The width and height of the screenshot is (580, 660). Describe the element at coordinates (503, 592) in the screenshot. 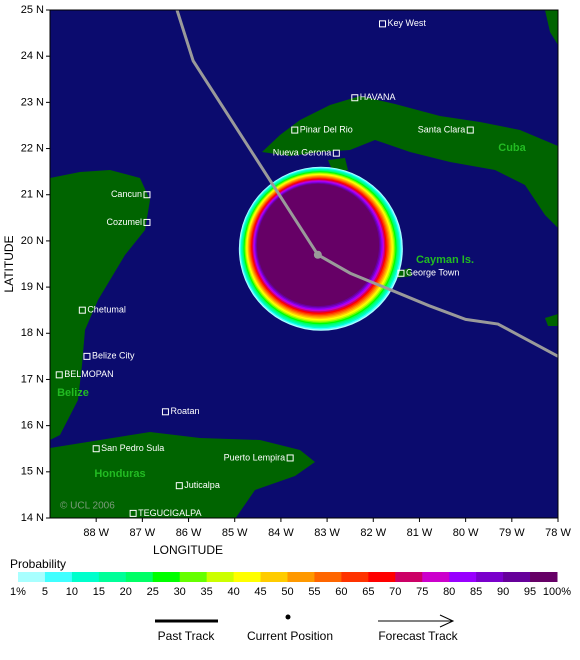

I see `legend-label: 90` at that location.